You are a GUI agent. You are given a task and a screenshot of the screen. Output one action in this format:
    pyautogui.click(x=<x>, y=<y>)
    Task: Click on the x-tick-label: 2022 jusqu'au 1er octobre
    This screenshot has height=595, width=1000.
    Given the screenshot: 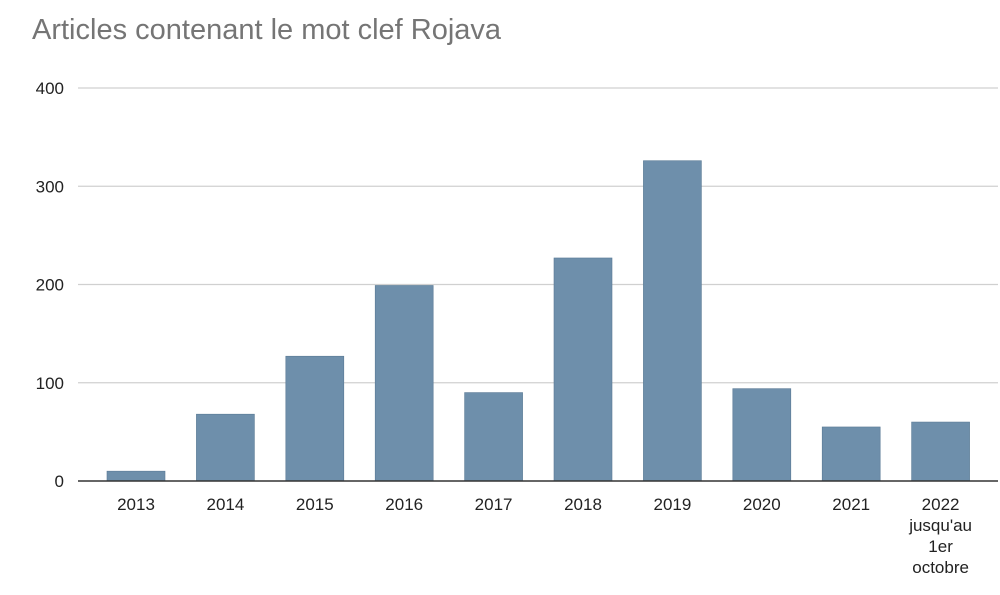 What is the action you would take?
    pyautogui.click(x=940, y=536)
    